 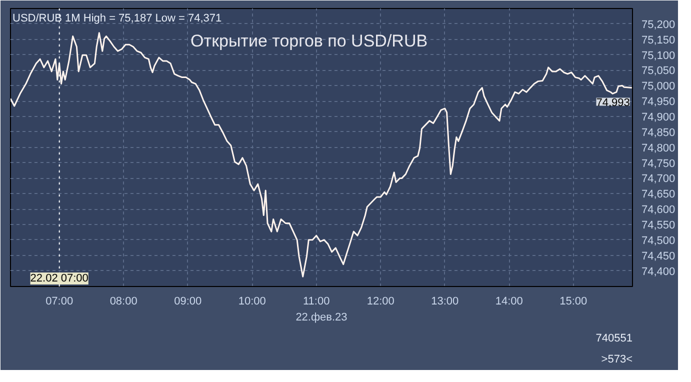 I want to click on x-tick-label: 14:00, so click(x=509, y=302).